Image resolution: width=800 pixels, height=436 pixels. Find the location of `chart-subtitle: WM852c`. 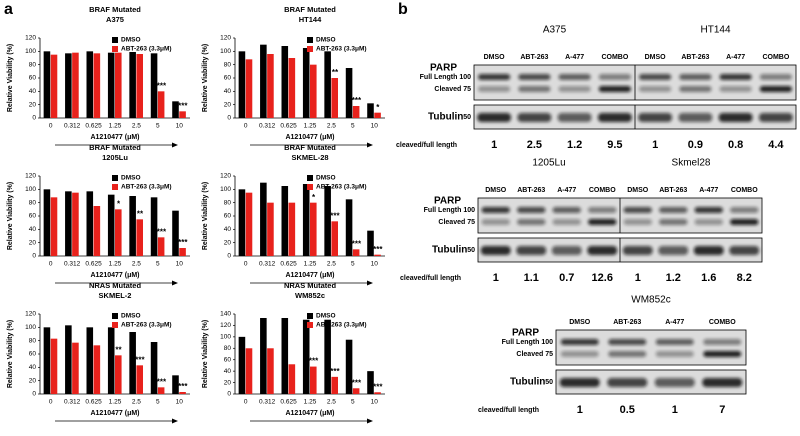

chart-subtitle: WM852c is located at coordinates (310, 295).